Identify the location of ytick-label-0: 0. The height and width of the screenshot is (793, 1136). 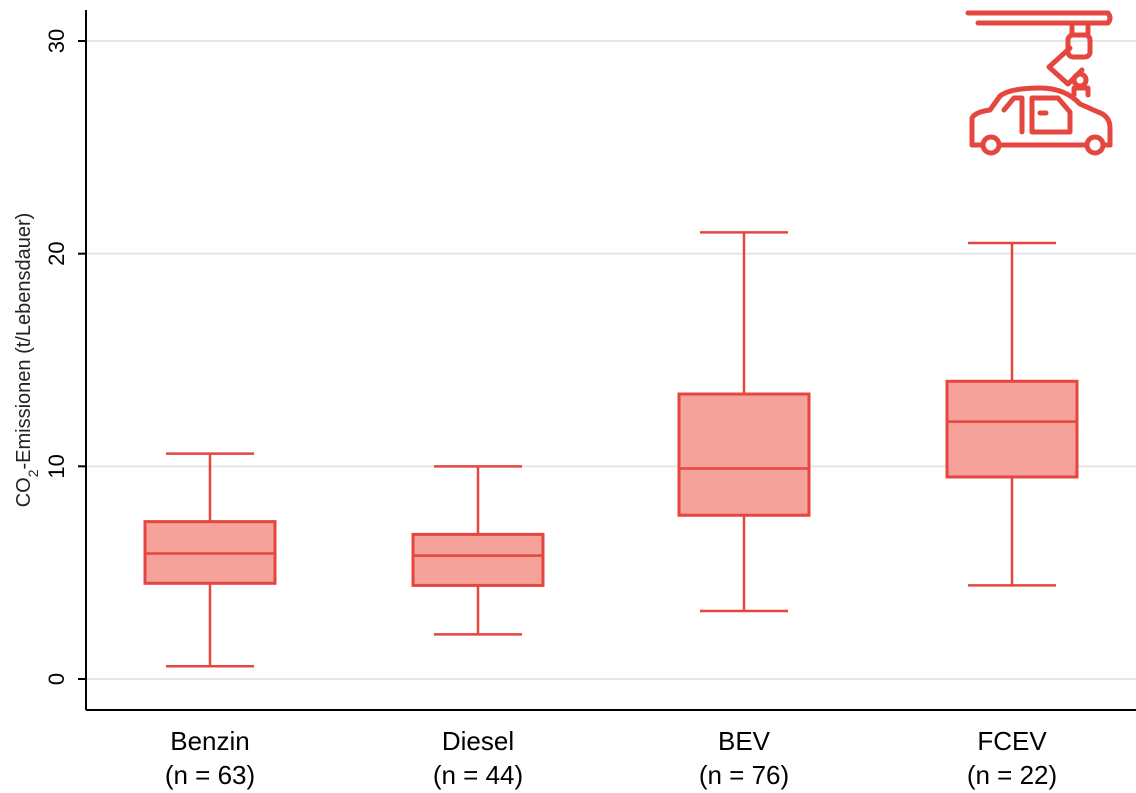
(56, 679).